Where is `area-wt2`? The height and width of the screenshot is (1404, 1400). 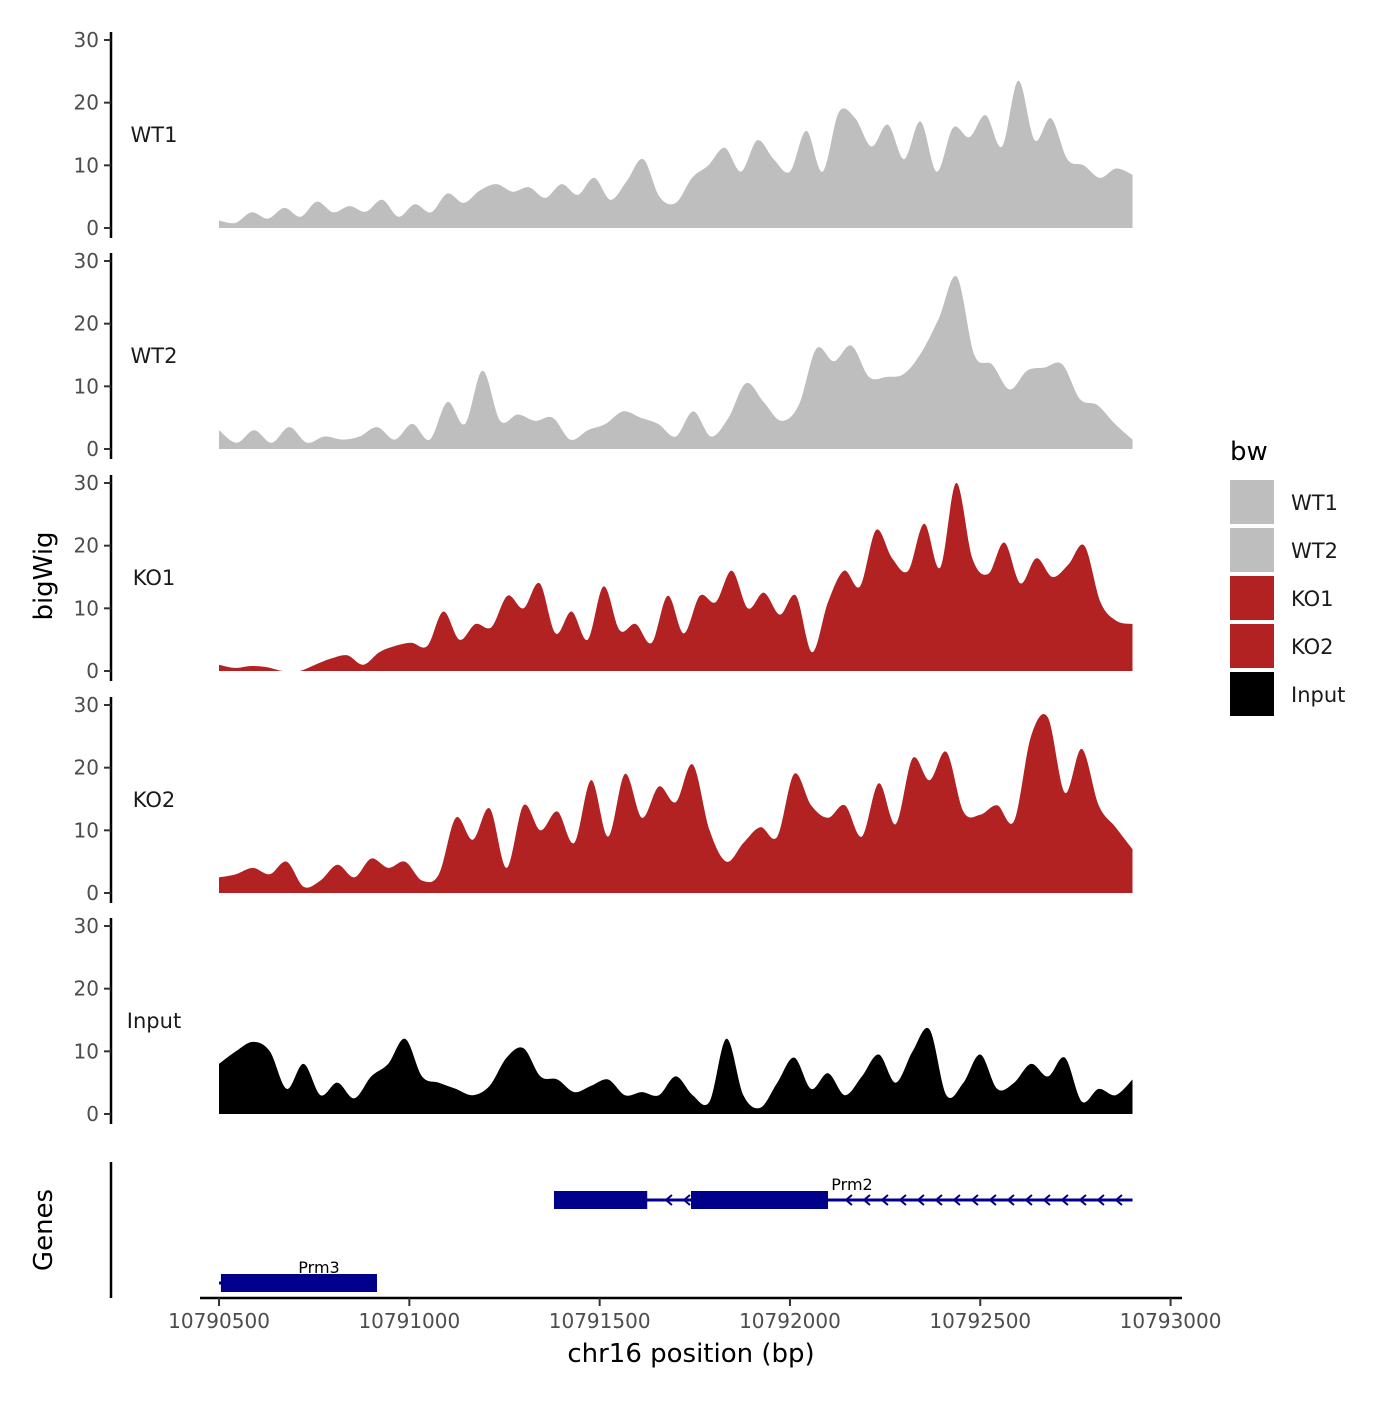 area-wt2 is located at coordinates (676, 362).